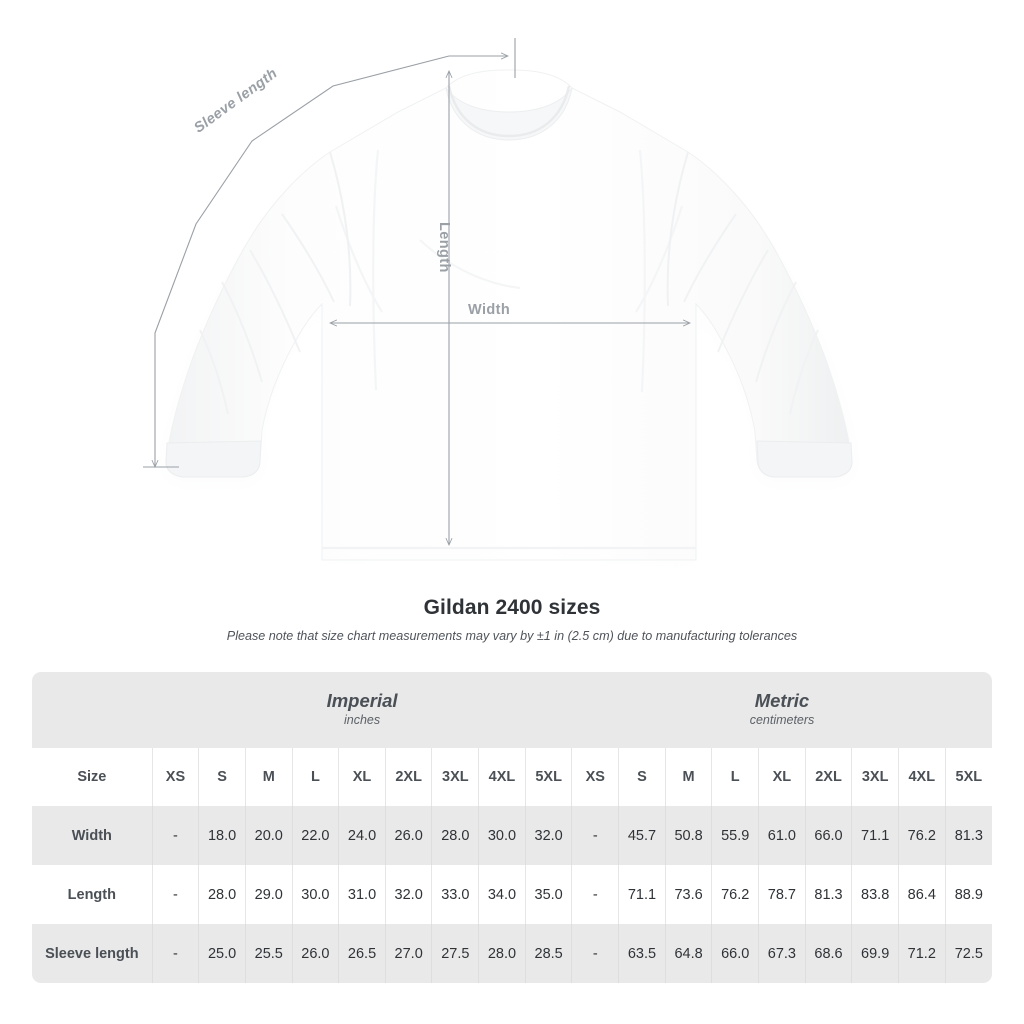 This screenshot has width=1024, height=1024. Describe the element at coordinates (362, 953) in the screenshot. I see `cell-sleeve-length-imperial-xl: 26.5` at that location.